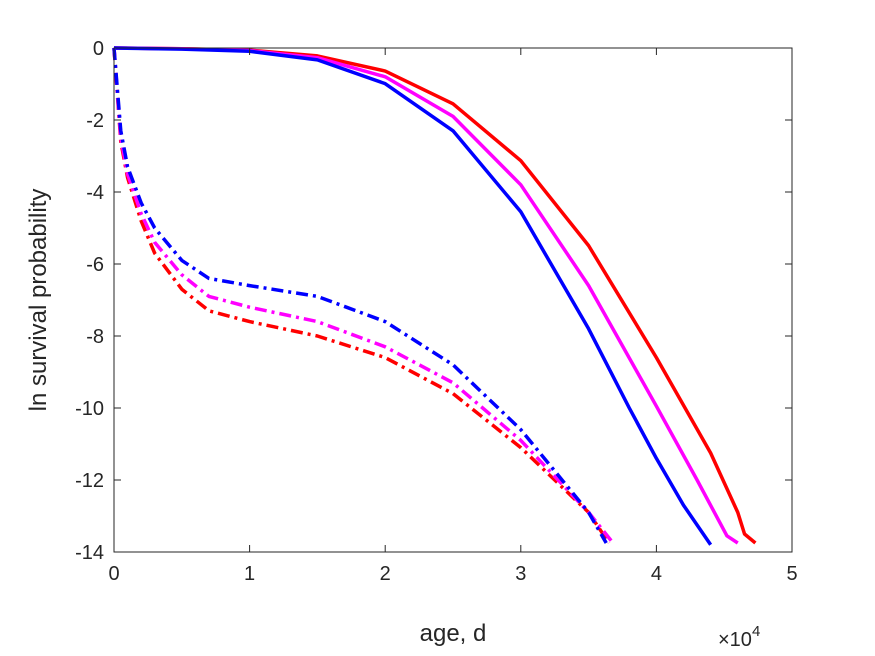  Describe the element at coordinates (89, 481) in the screenshot. I see `y-tick-label-6: -12` at that location.